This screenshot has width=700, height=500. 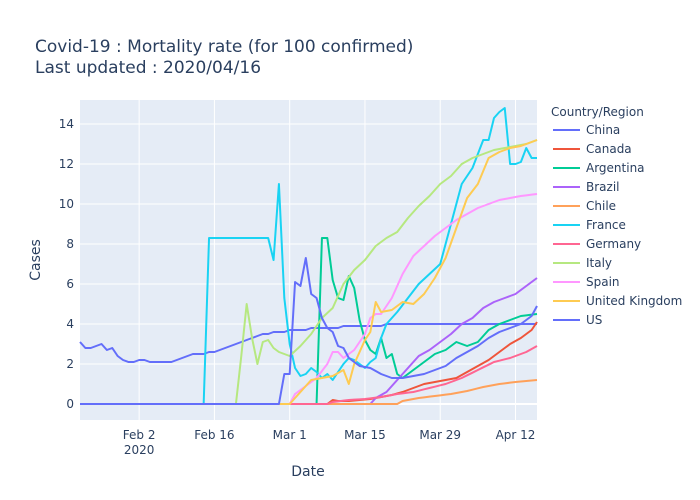 I want to click on y-tick-label: 10, so click(x=66, y=204).